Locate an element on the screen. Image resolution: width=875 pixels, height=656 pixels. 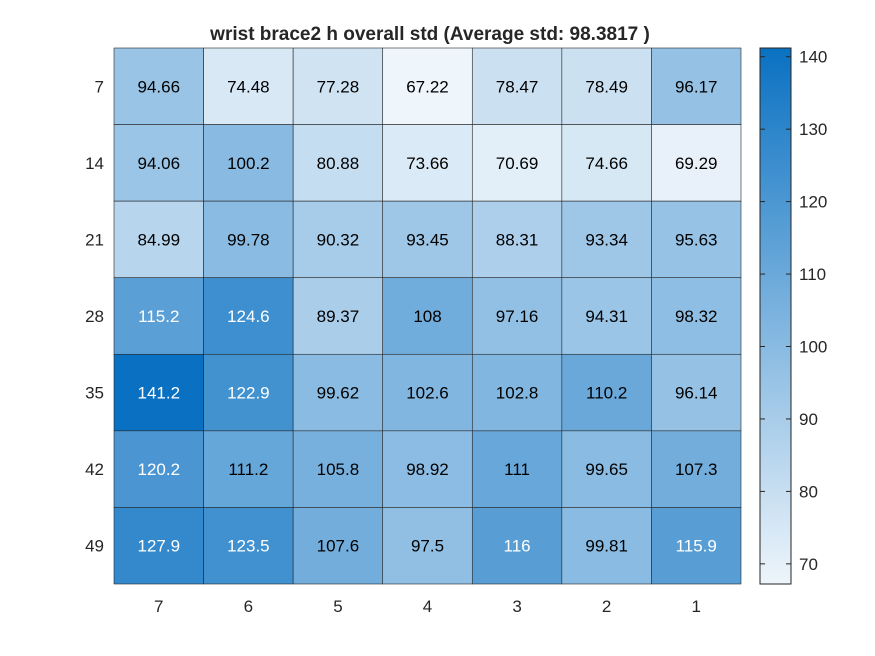
colorbar-tick-label: 120 is located at coordinates (813, 202).